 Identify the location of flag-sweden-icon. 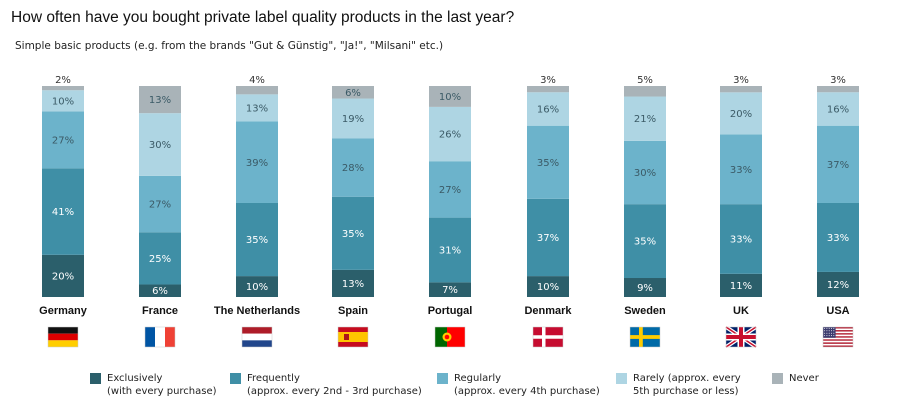
(645, 337).